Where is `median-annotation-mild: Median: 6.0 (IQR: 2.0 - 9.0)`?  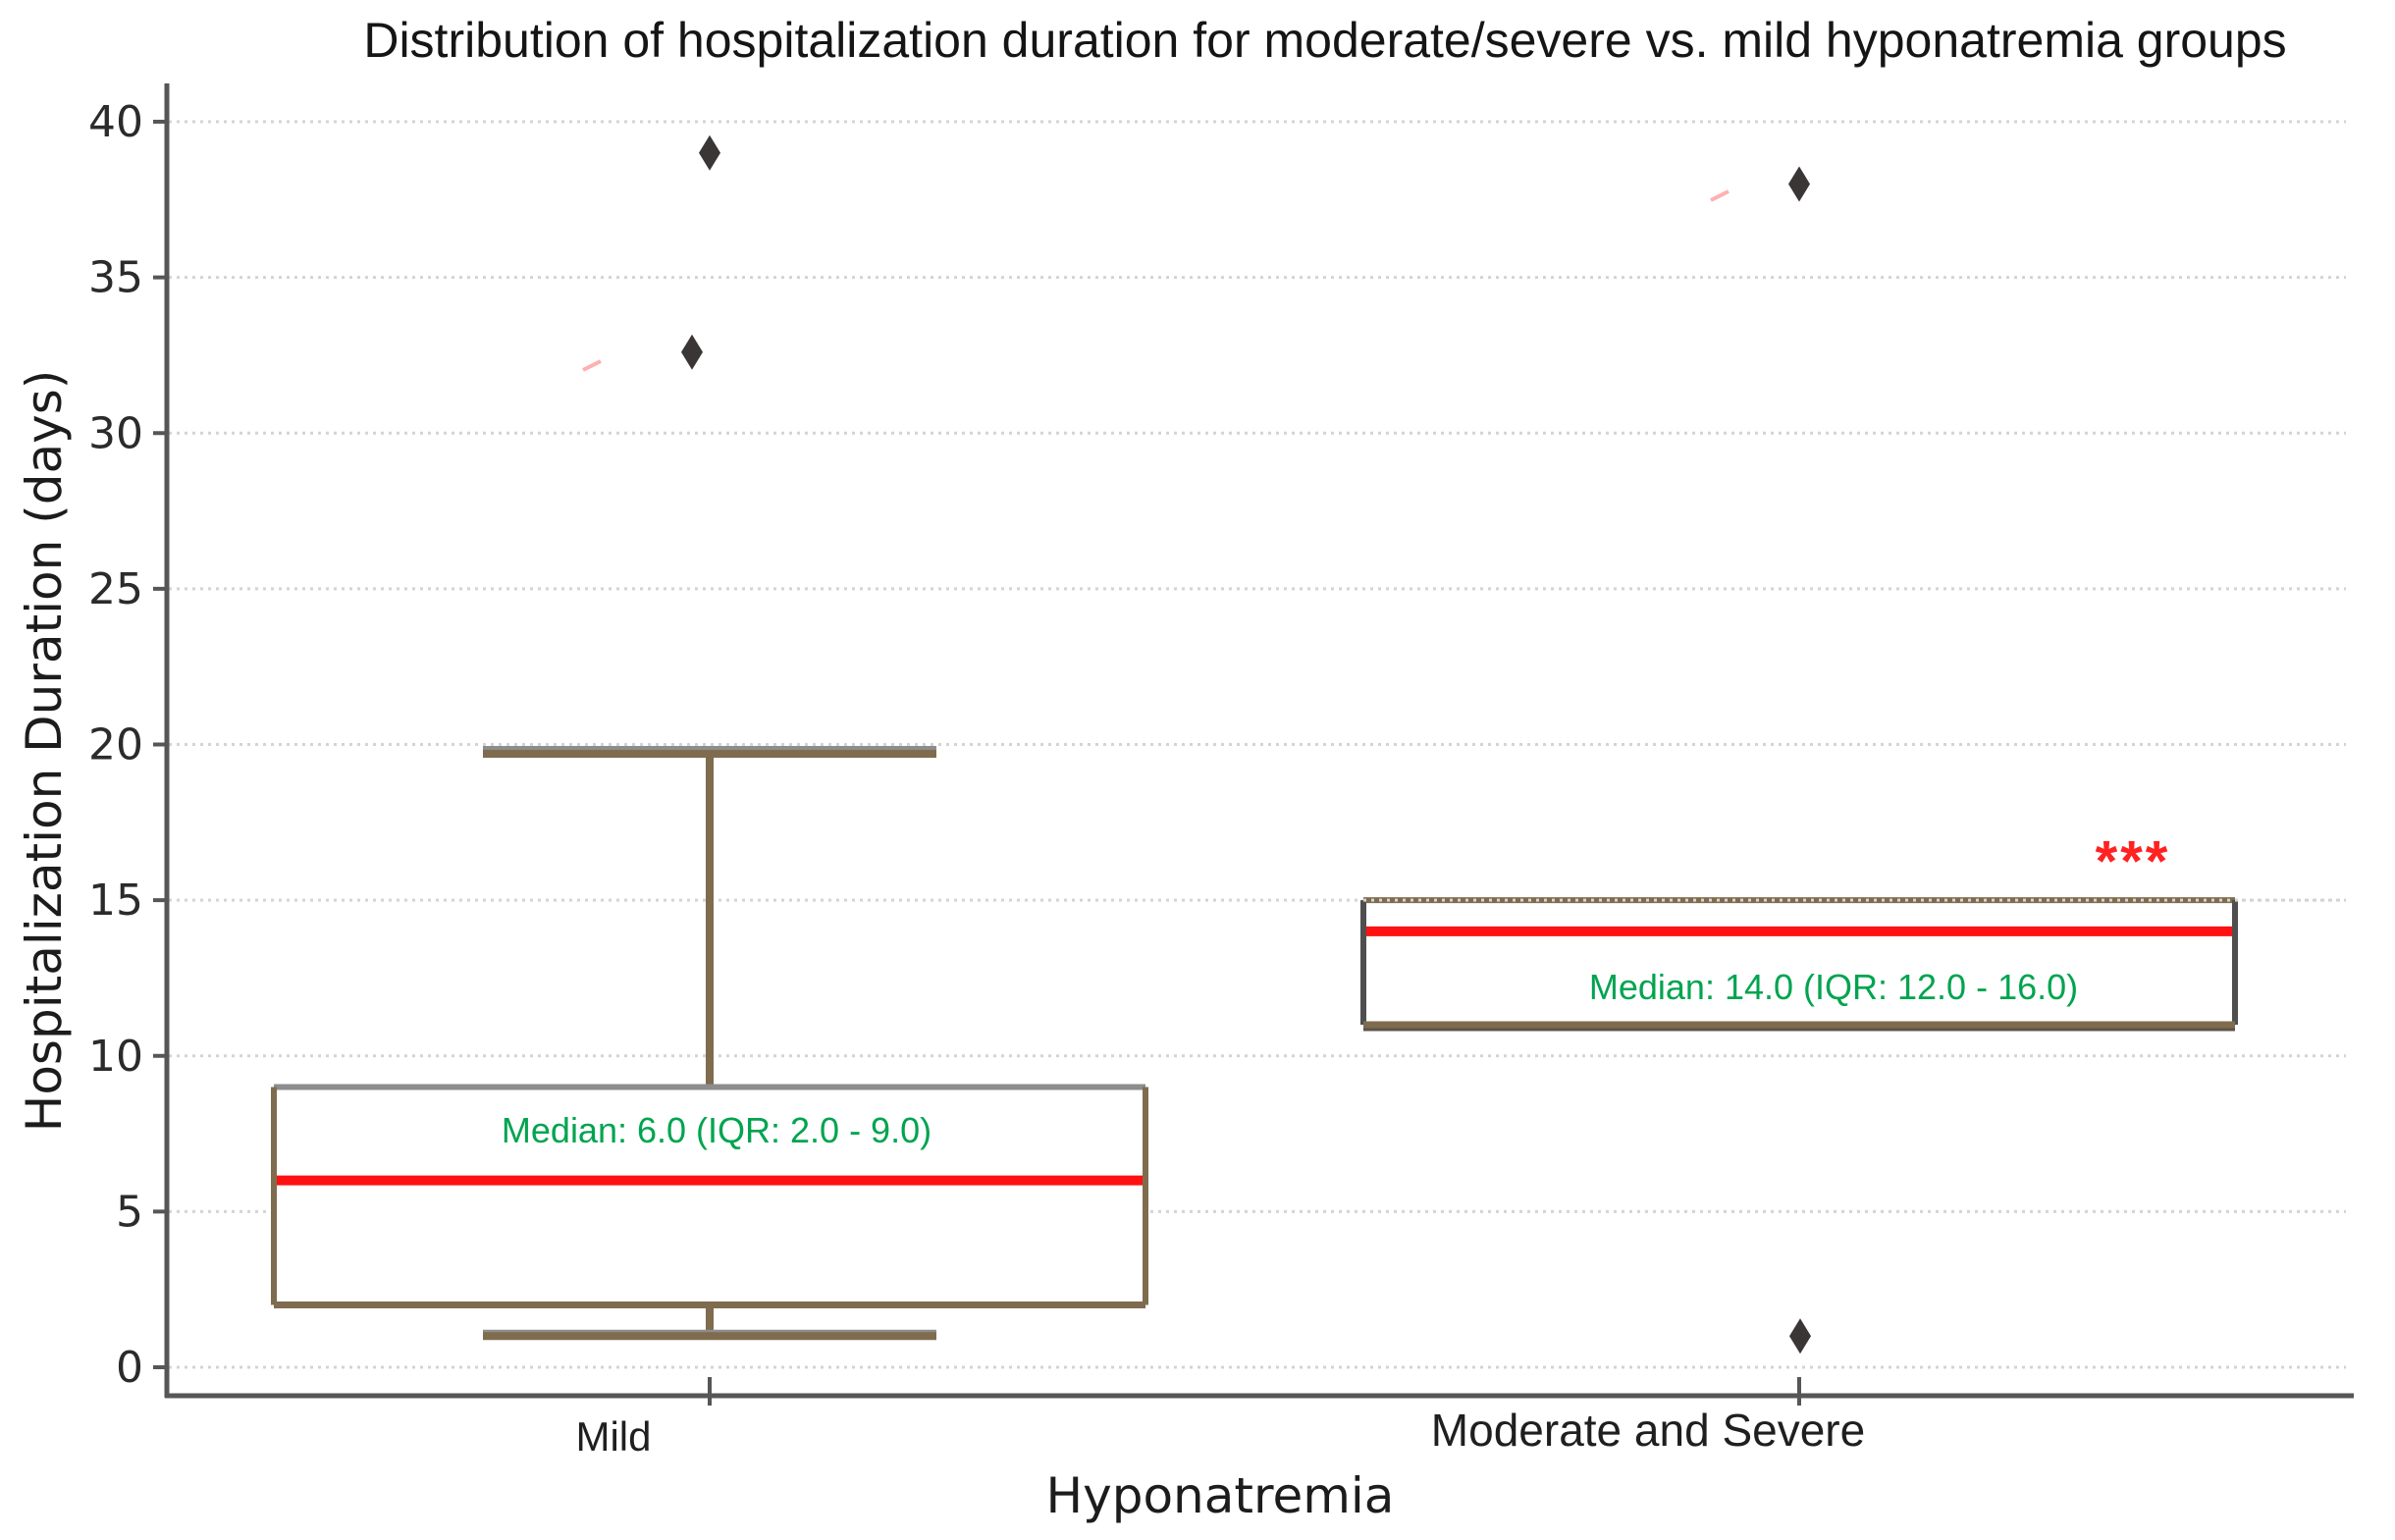 median-annotation-mild: Median: 6.0 (IQR: 2.0 - 9.0) is located at coordinates (717, 1130).